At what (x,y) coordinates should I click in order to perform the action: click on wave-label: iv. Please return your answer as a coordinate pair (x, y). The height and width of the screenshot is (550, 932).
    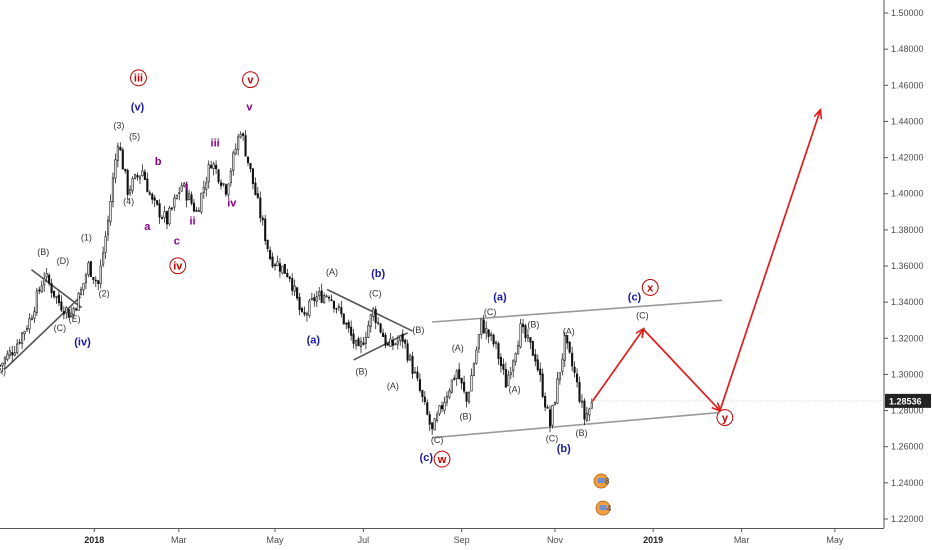
    Looking at the image, I should click on (232, 203).